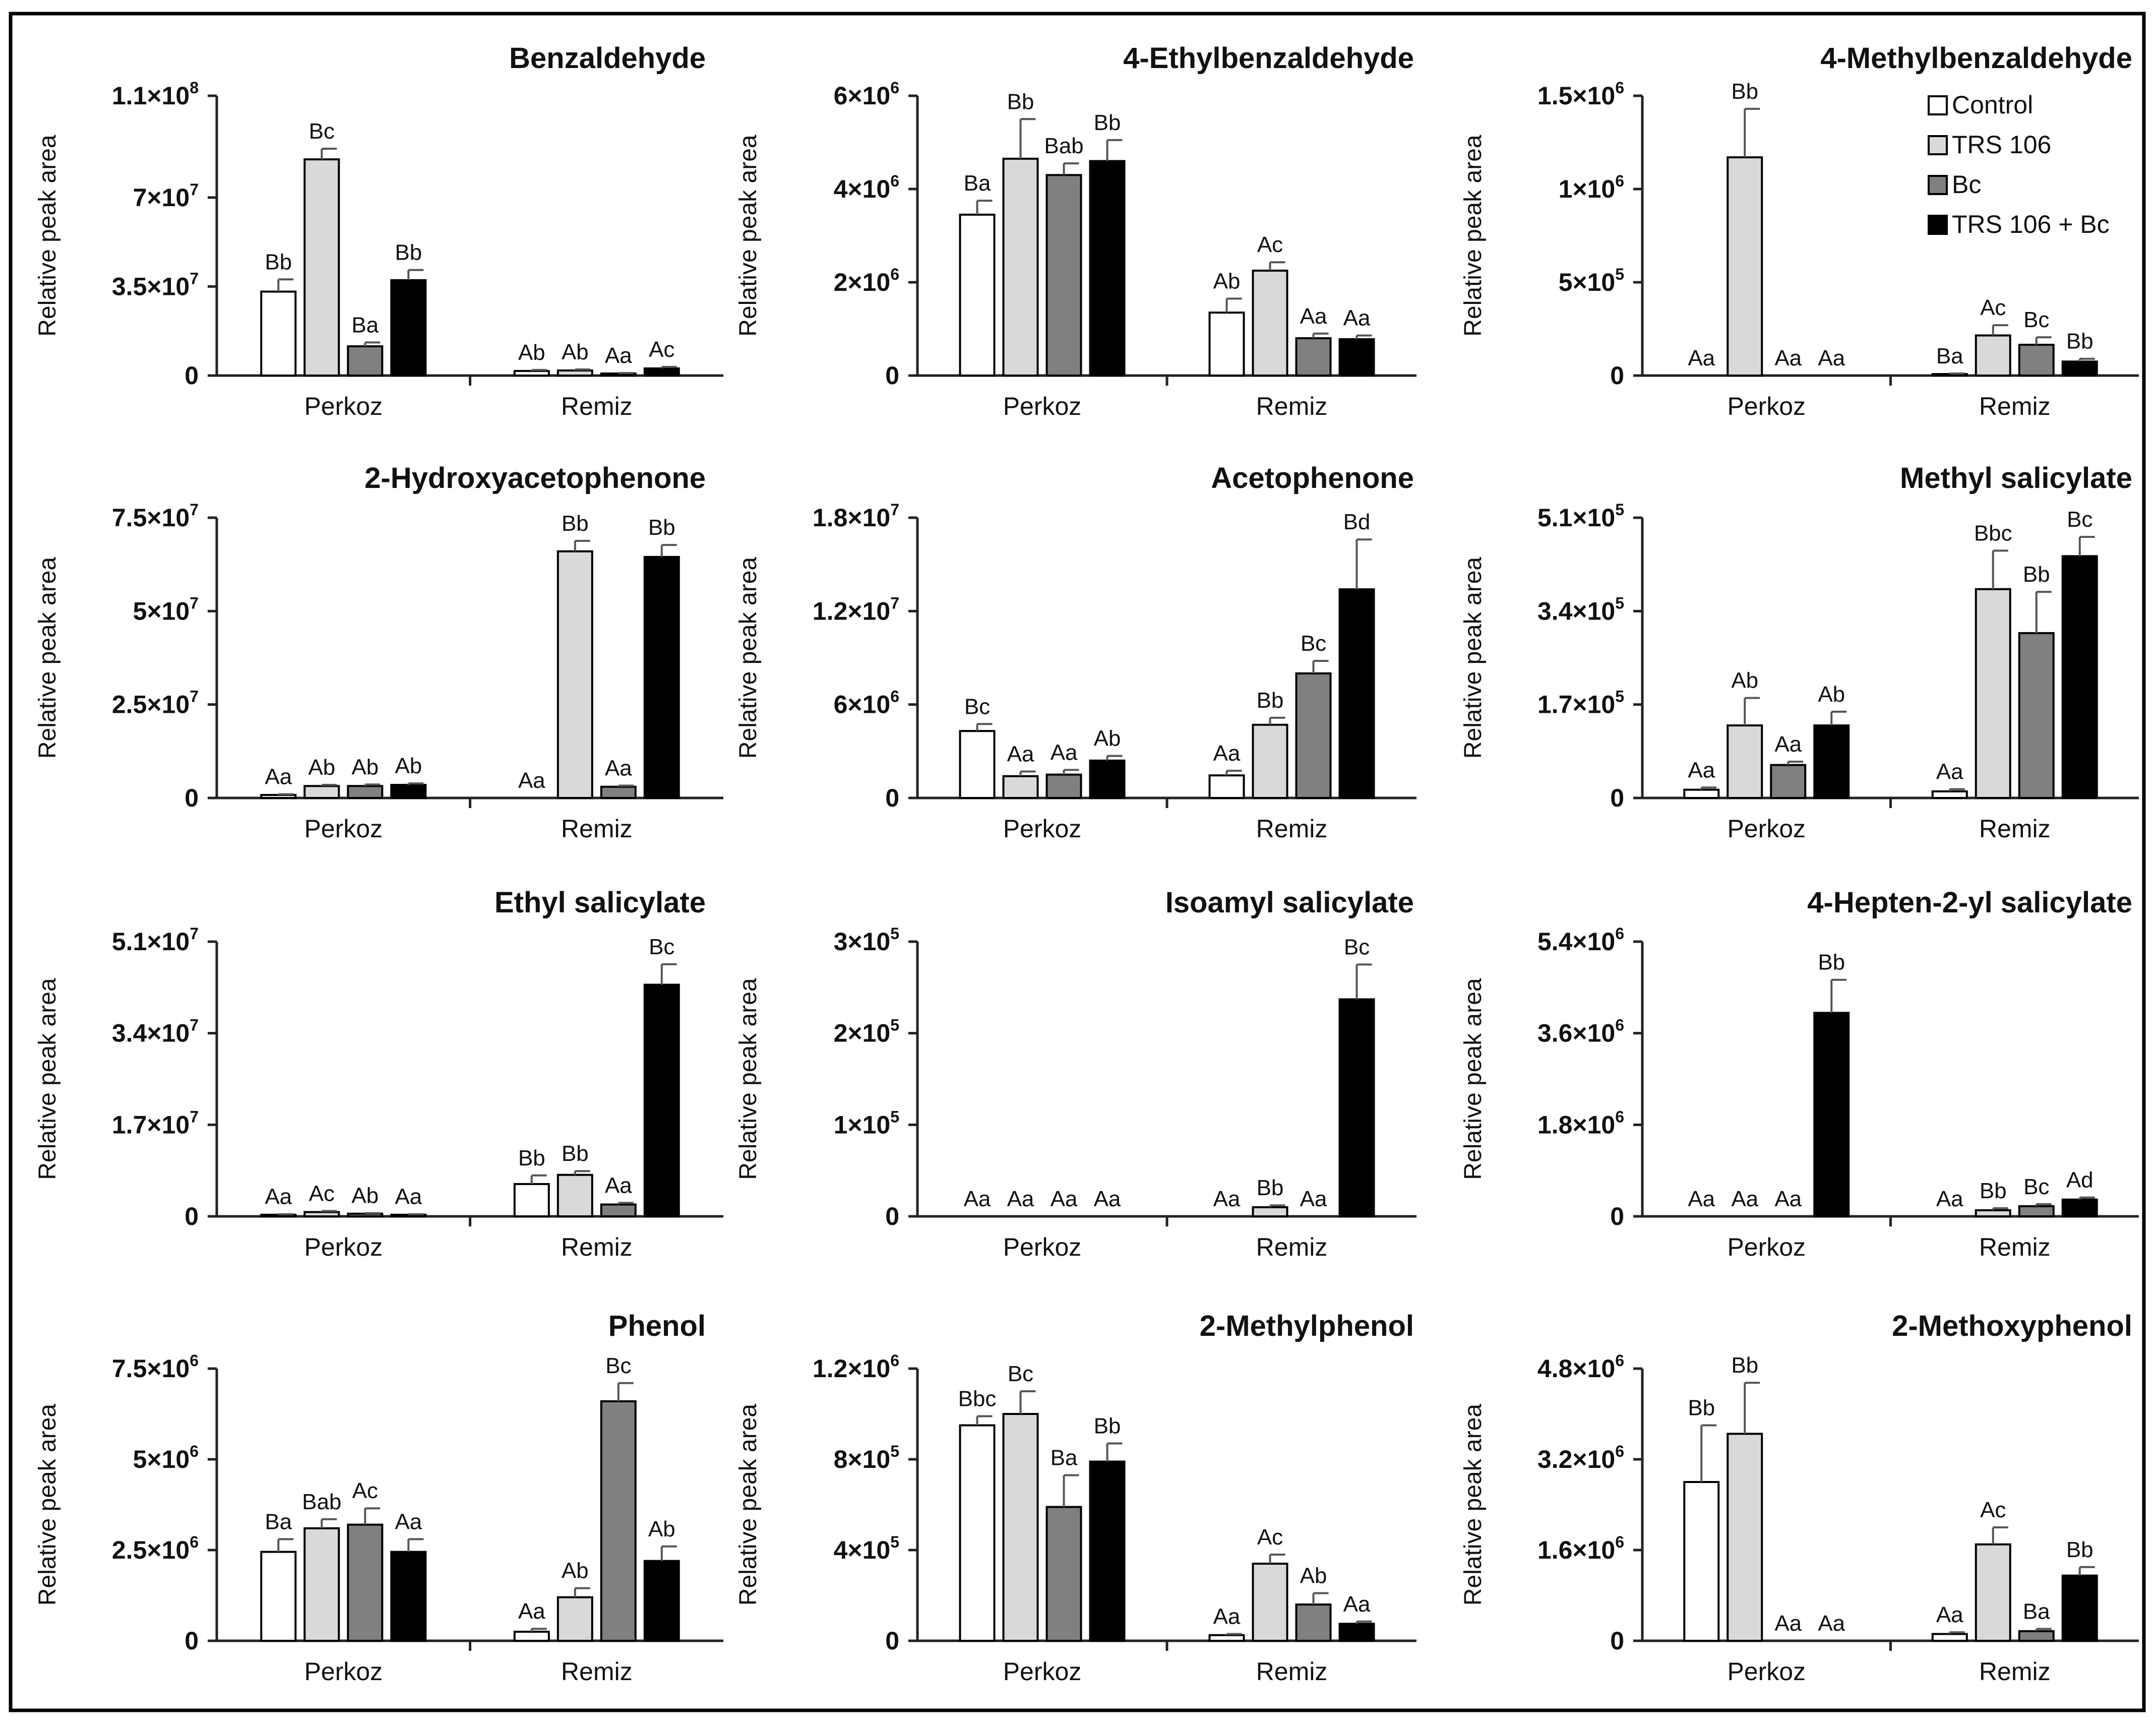  I want to click on y-tick-label: 2.5×10⁷, so click(155, 703).